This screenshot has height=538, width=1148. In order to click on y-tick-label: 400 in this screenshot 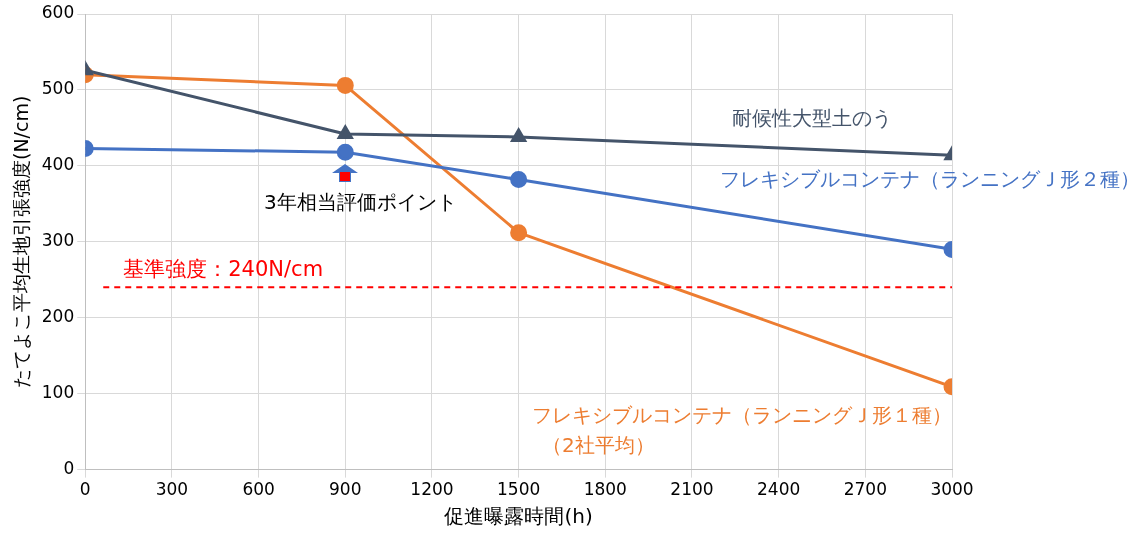, I will do `click(58, 164)`.